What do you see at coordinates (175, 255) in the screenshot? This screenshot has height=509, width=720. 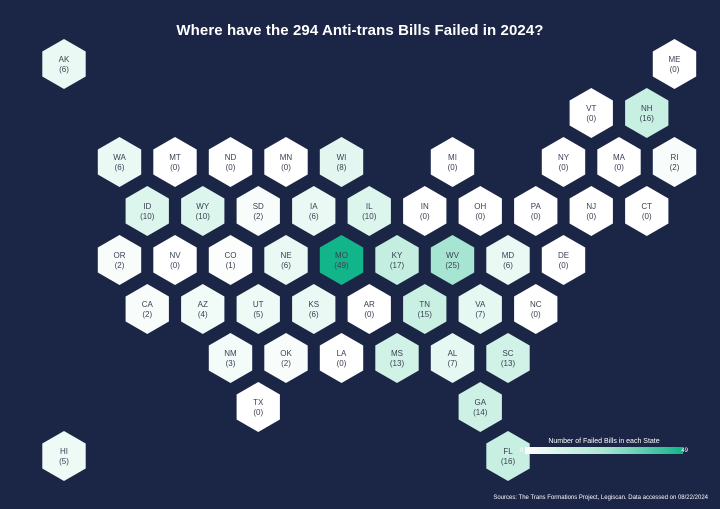 I see `state-abbr-label: NV` at bounding box center [175, 255].